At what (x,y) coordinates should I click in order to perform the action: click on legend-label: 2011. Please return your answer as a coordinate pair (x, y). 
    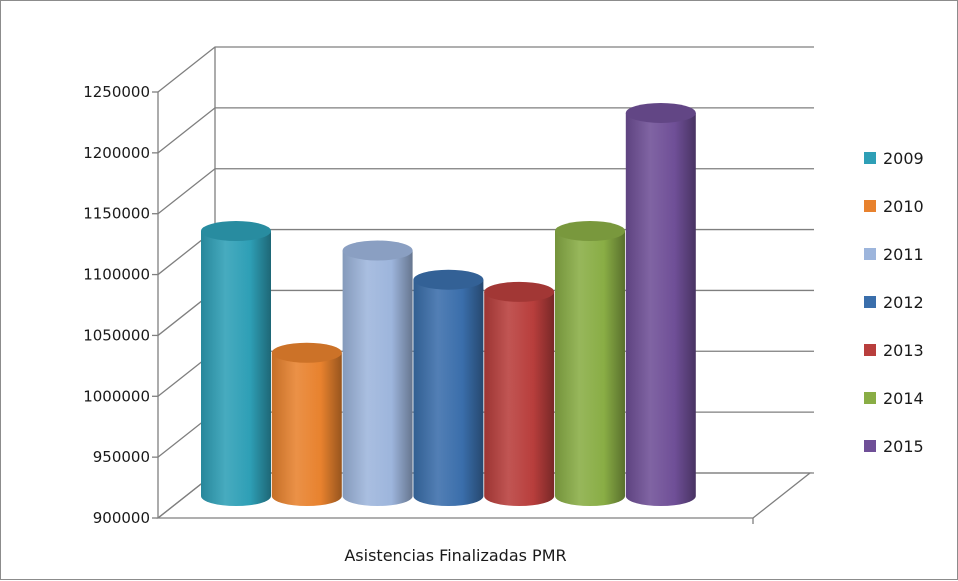
    Looking at the image, I should click on (903, 254).